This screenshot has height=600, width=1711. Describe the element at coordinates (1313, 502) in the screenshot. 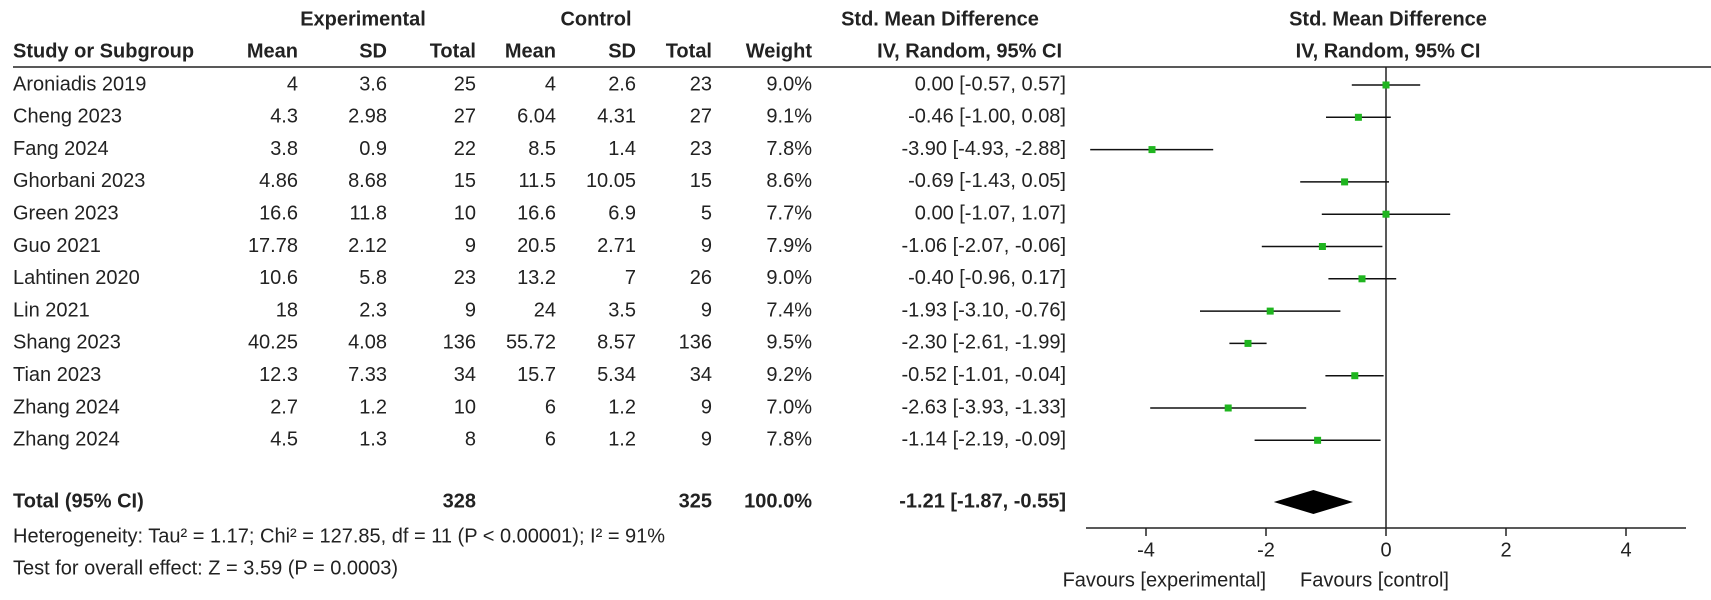

I see `summary-diamond` at that location.